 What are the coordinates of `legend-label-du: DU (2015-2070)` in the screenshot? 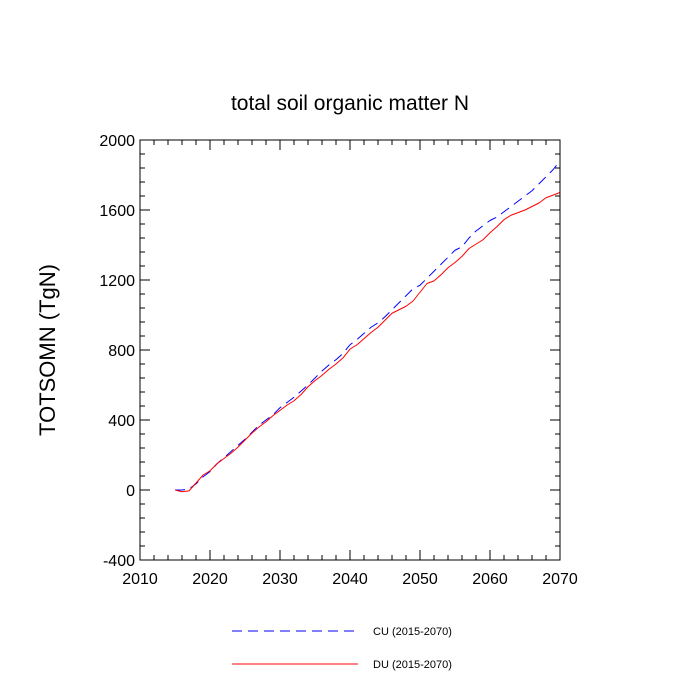 It's located at (412, 665).